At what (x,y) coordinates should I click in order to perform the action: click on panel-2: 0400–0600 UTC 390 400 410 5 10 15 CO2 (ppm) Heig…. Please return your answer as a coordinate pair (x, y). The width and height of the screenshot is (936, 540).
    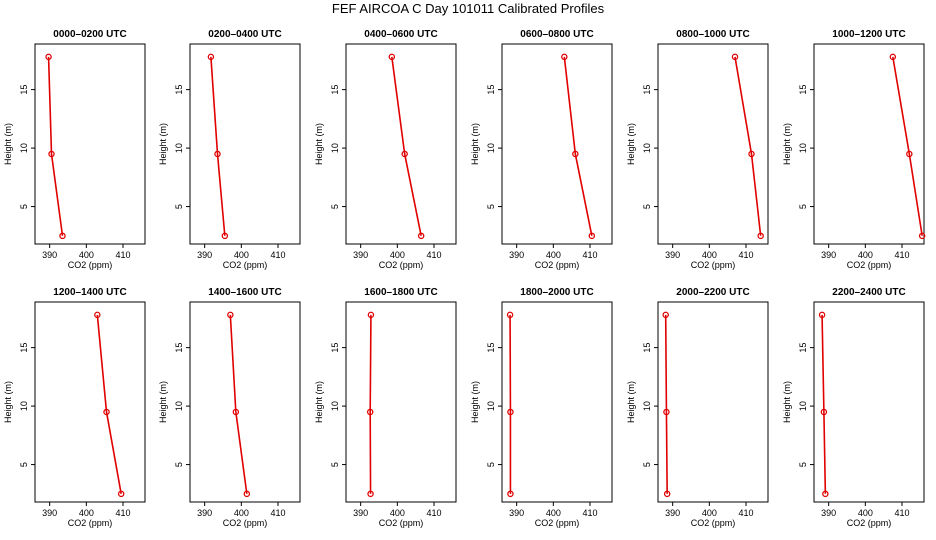
    Looking at the image, I should click on (385, 149).